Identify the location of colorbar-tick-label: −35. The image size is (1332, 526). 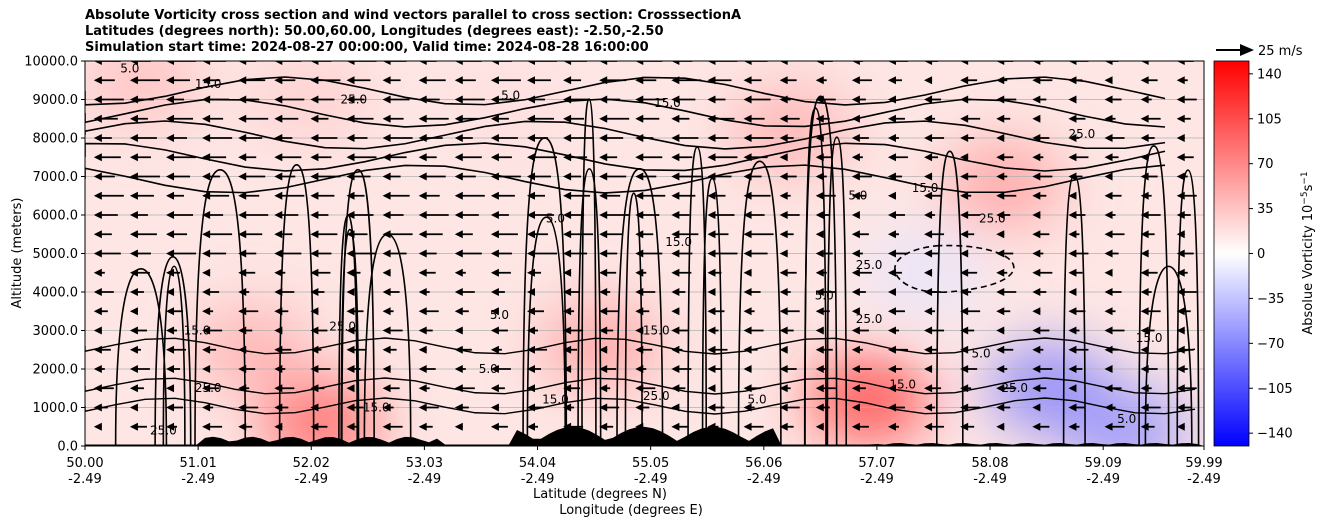
(1270, 299).